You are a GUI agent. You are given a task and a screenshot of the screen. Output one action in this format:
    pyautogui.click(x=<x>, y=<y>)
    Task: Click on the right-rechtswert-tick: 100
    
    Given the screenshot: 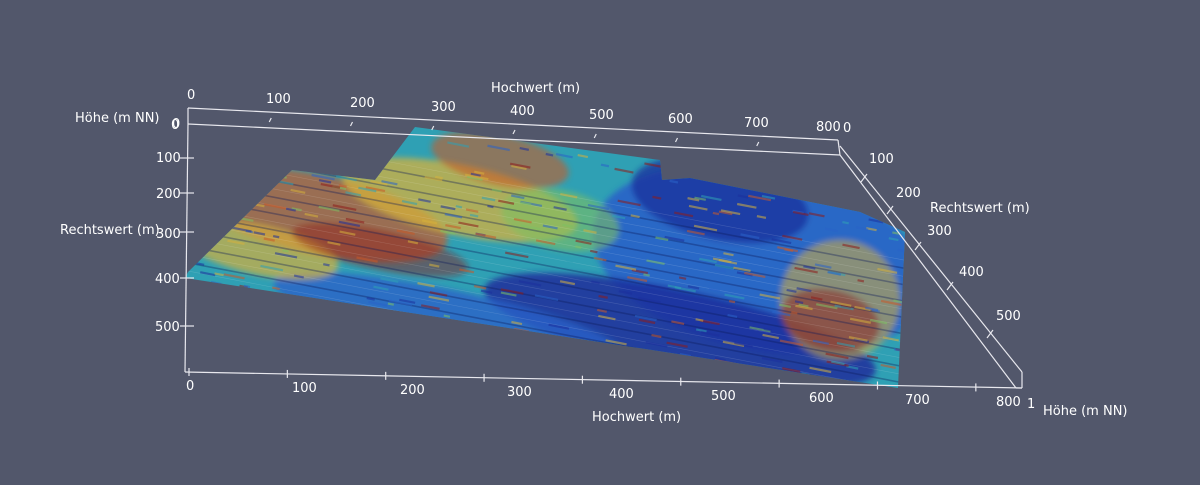 What is the action you would take?
    pyautogui.click(x=881, y=159)
    